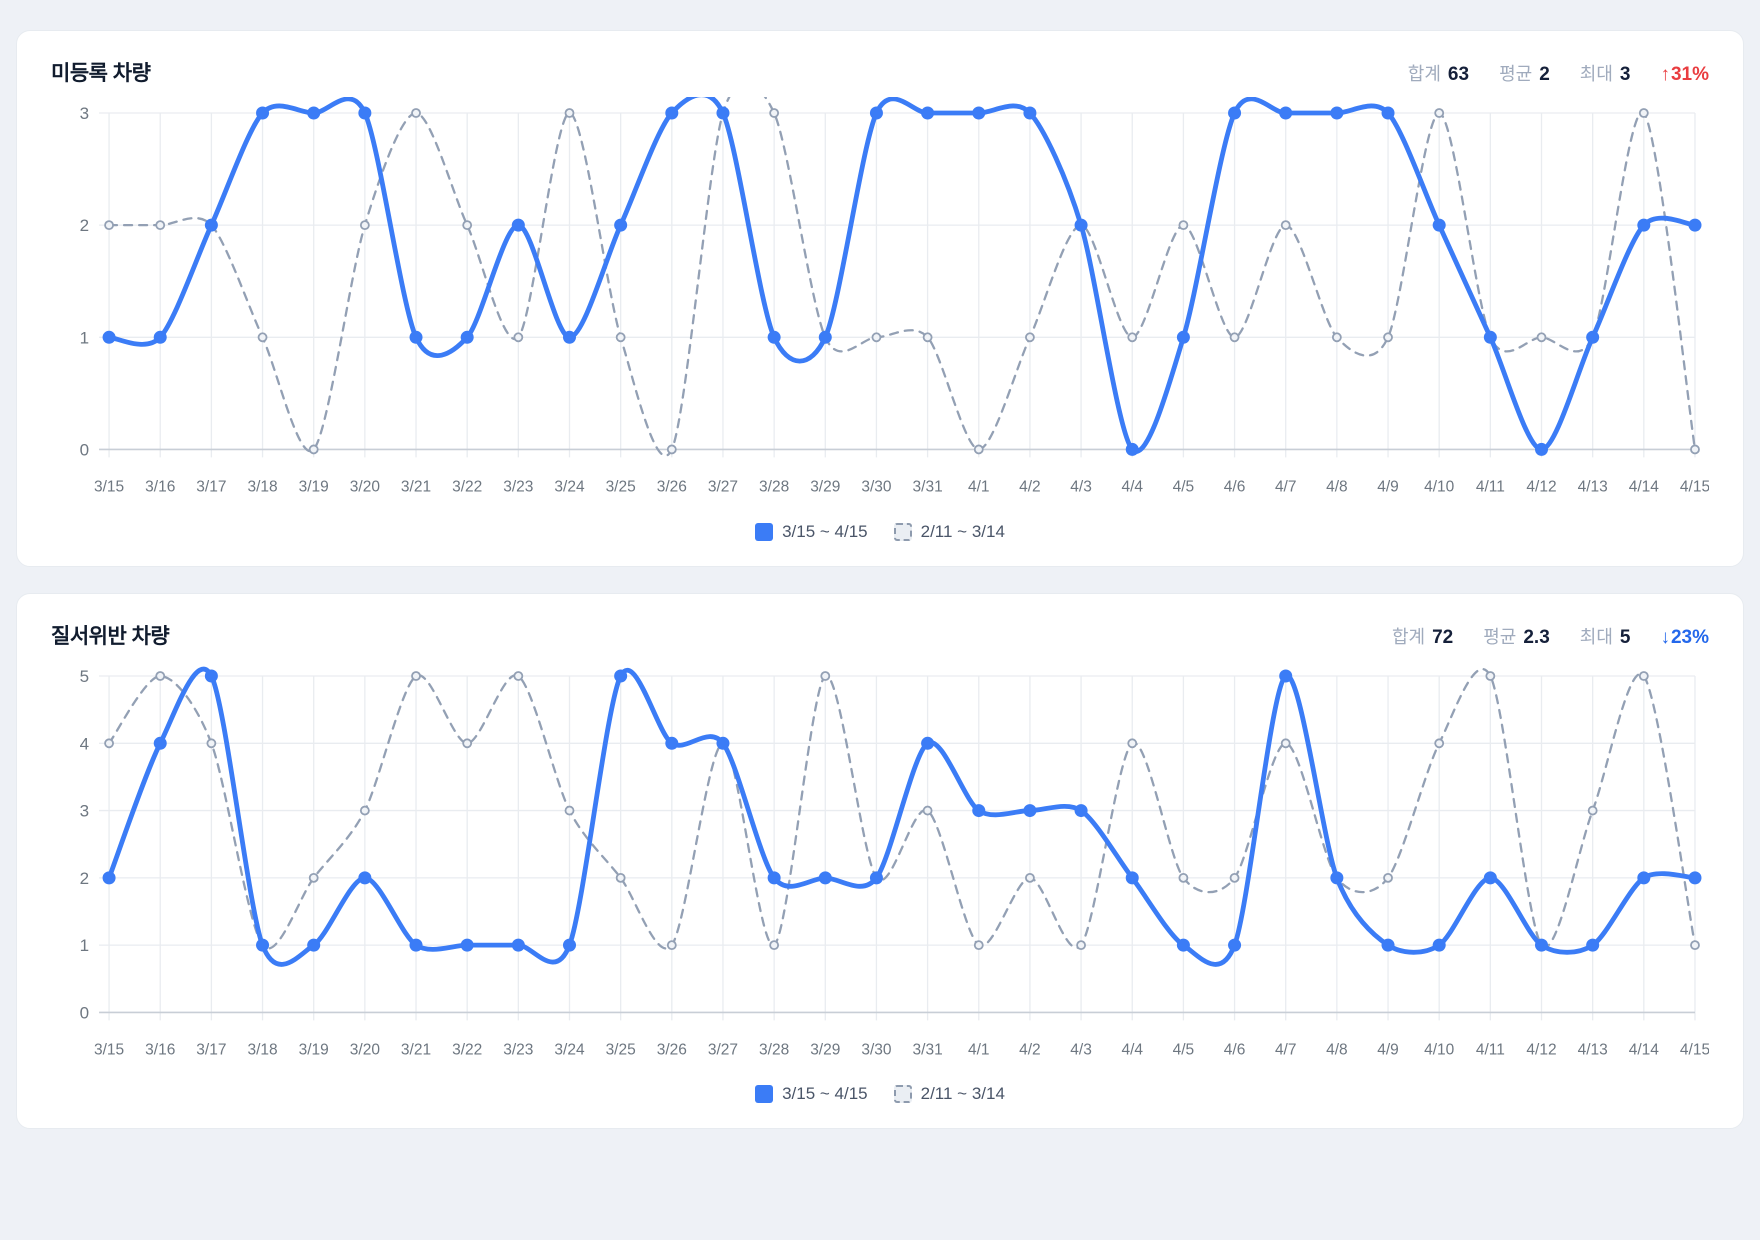  Describe the element at coordinates (84, 743) in the screenshot. I see `svg-text: 4` at that location.